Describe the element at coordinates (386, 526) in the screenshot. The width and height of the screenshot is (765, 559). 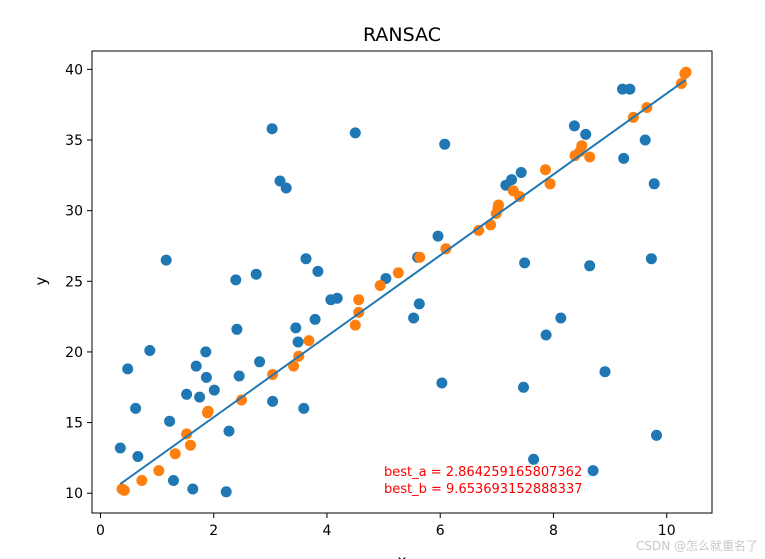
I see `x-axis-ticks: 0 2 4 6 8 10` at that location.